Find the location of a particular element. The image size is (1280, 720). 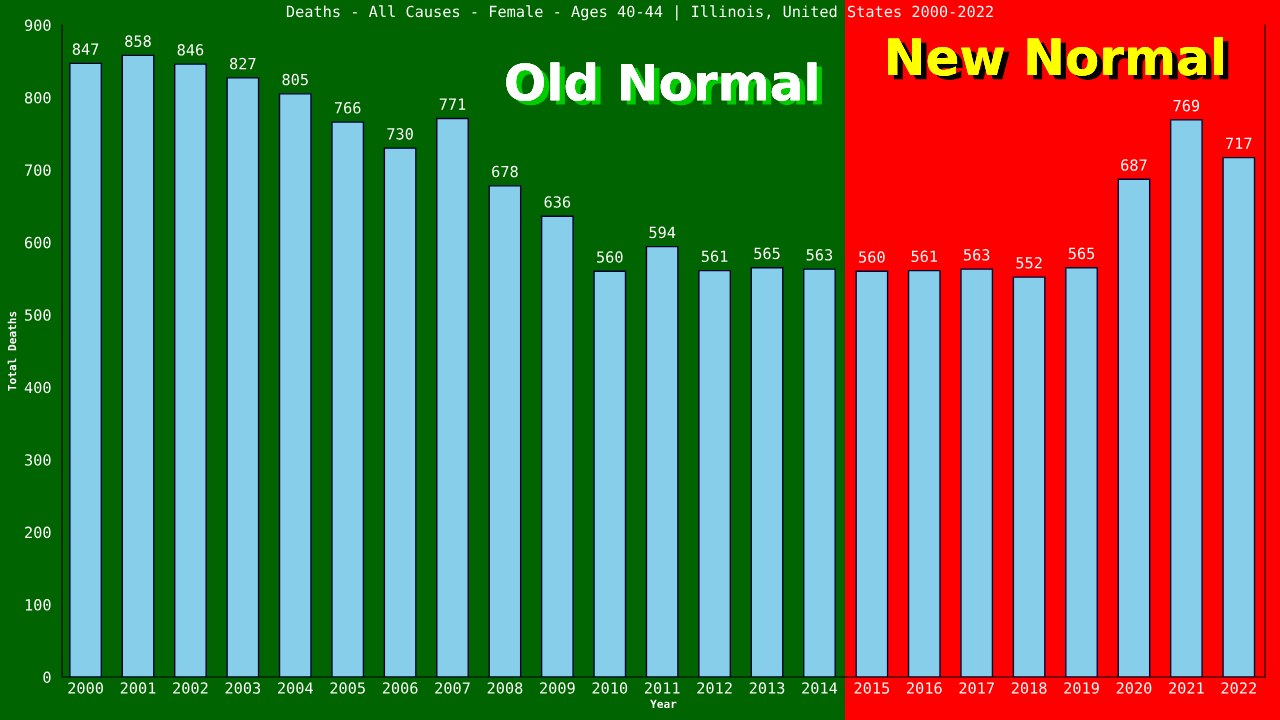

y-tick-label: 100 is located at coordinates (38, 605).